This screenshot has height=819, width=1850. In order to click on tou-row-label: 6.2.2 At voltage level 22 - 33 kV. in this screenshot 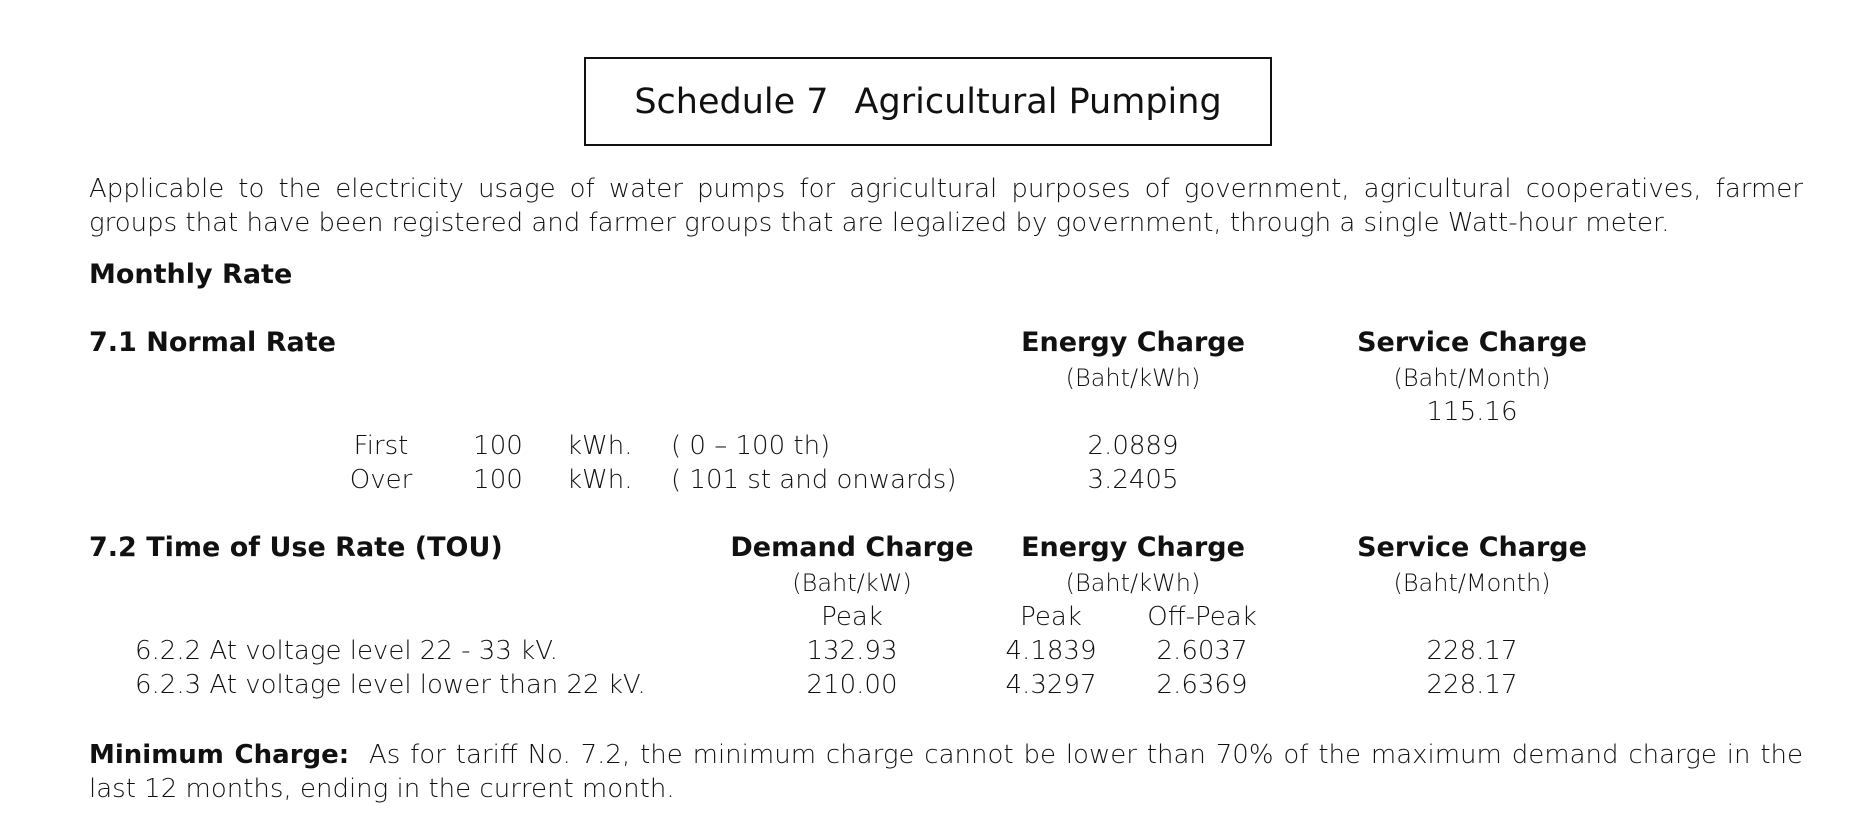, I will do `click(346, 651)`.